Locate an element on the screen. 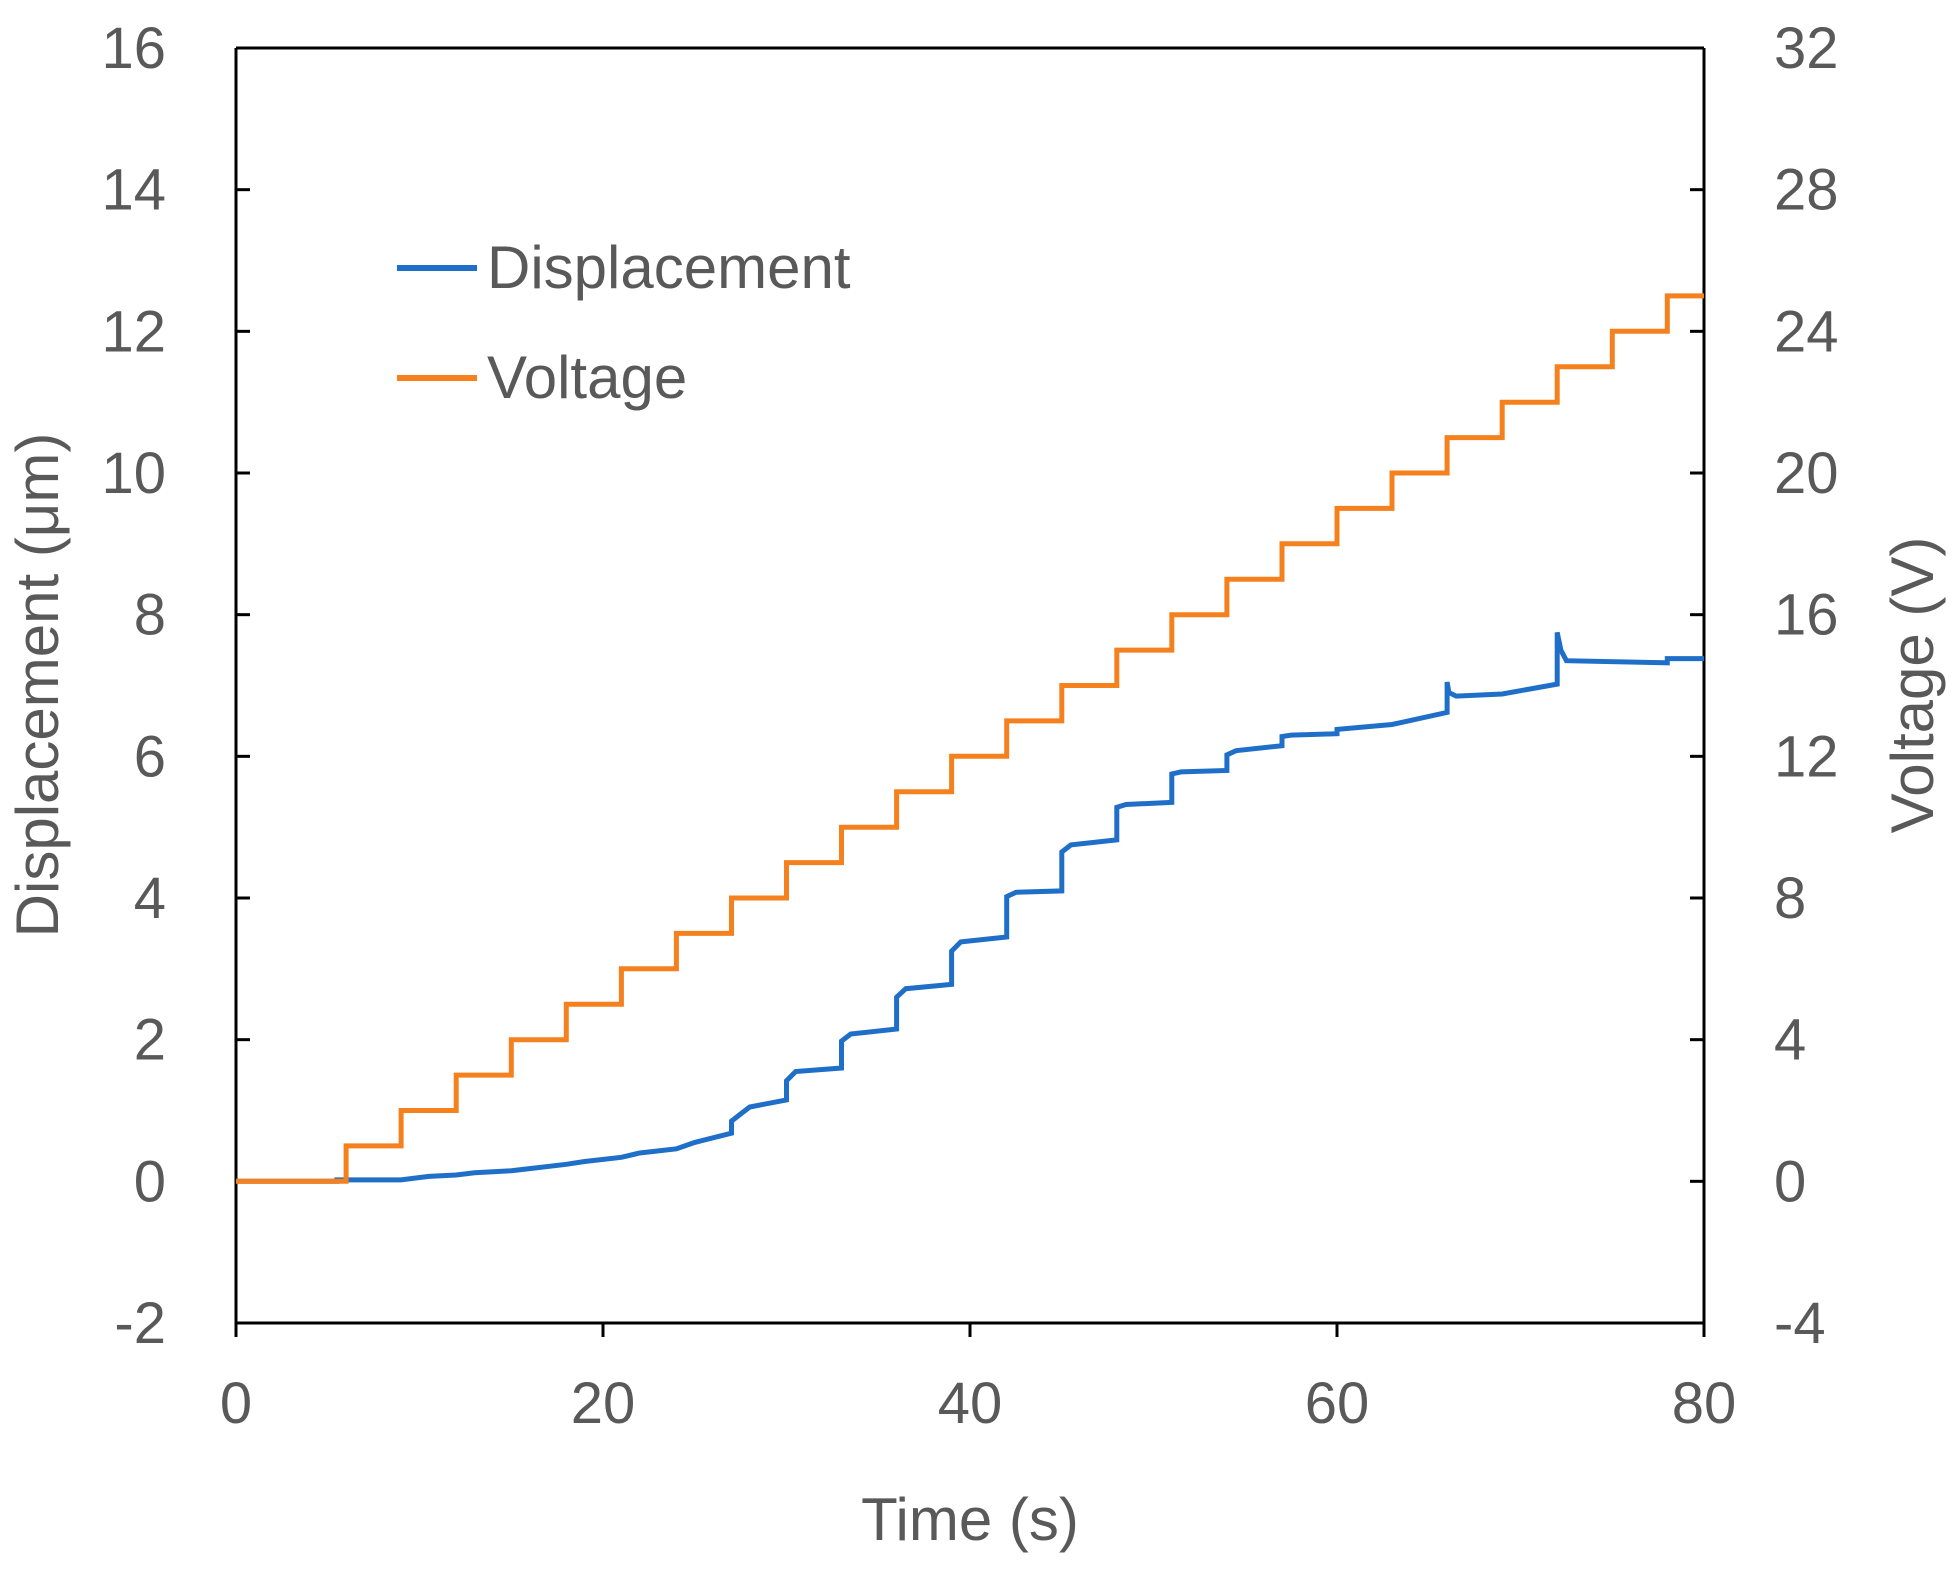  y2-tick-label: 4 is located at coordinates (1790, 1040).